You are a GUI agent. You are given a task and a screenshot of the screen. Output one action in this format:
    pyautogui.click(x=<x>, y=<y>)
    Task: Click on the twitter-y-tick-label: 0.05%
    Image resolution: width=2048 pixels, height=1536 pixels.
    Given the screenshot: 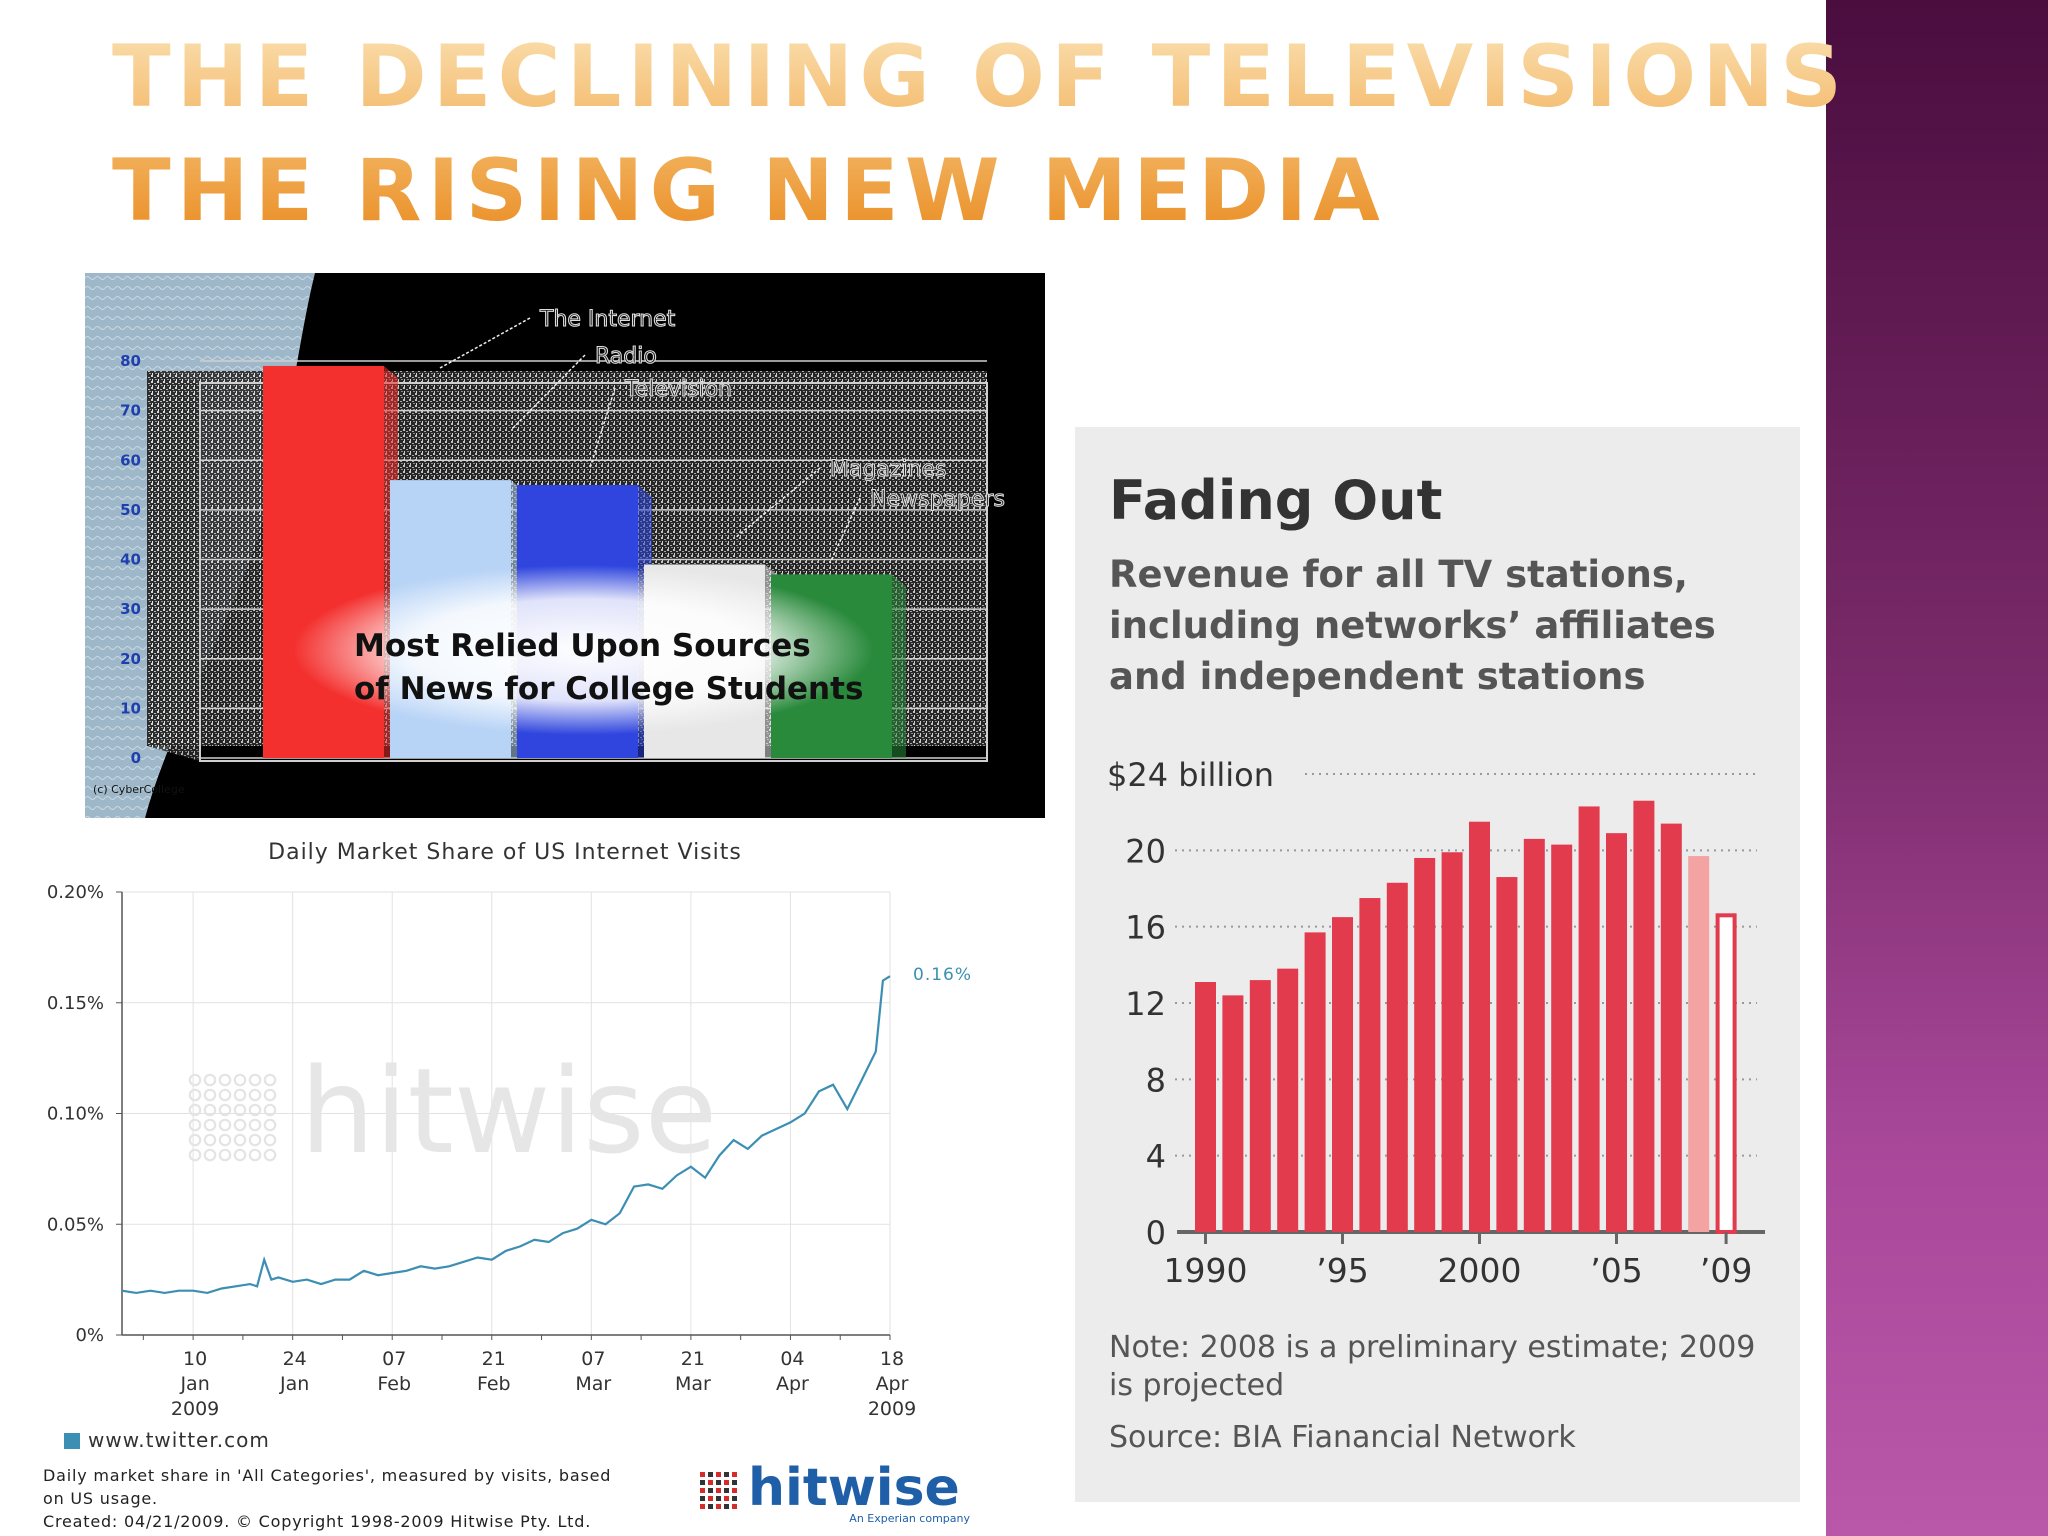 What is the action you would take?
    pyautogui.click(x=75, y=1224)
    